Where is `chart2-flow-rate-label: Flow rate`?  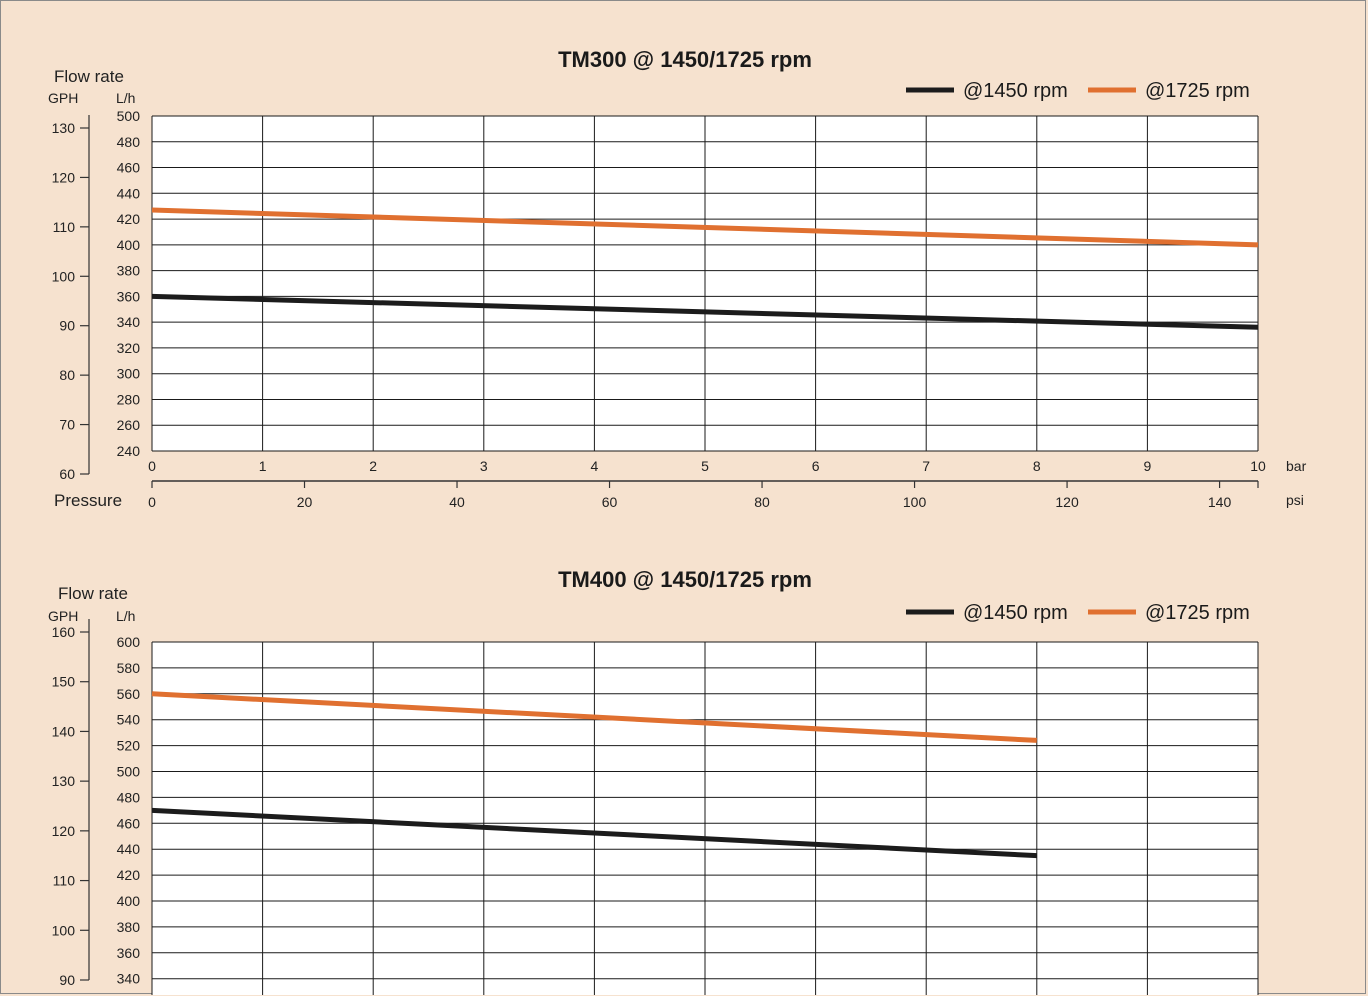 chart2-flow-rate-label: Flow rate is located at coordinates (93, 593).